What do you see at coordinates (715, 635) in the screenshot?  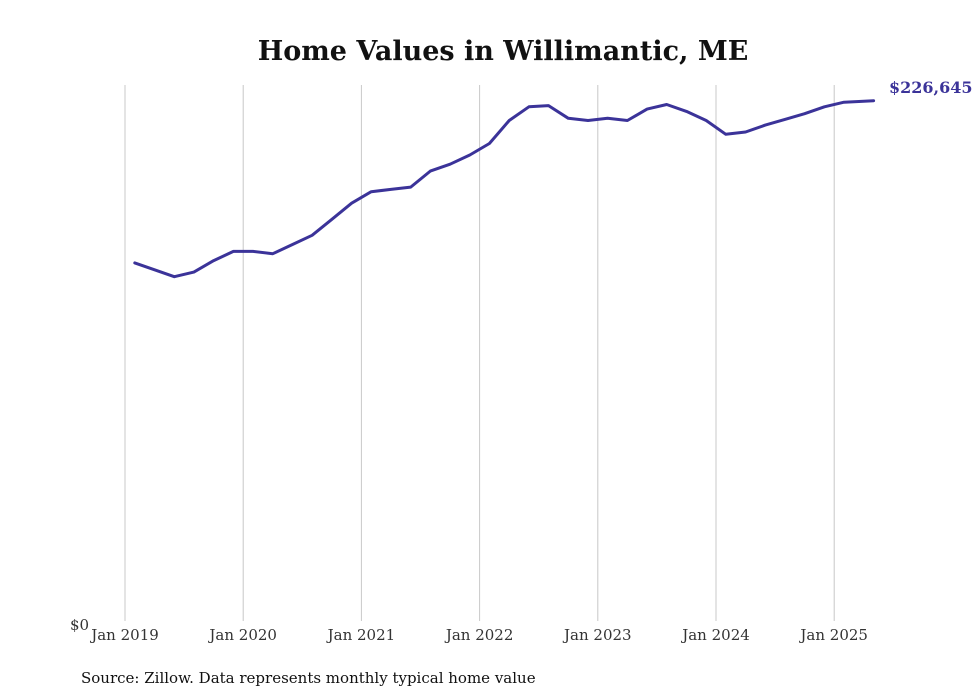 I see `x-tick-label-5: Jan 2024` at bounding box center [715, 635].